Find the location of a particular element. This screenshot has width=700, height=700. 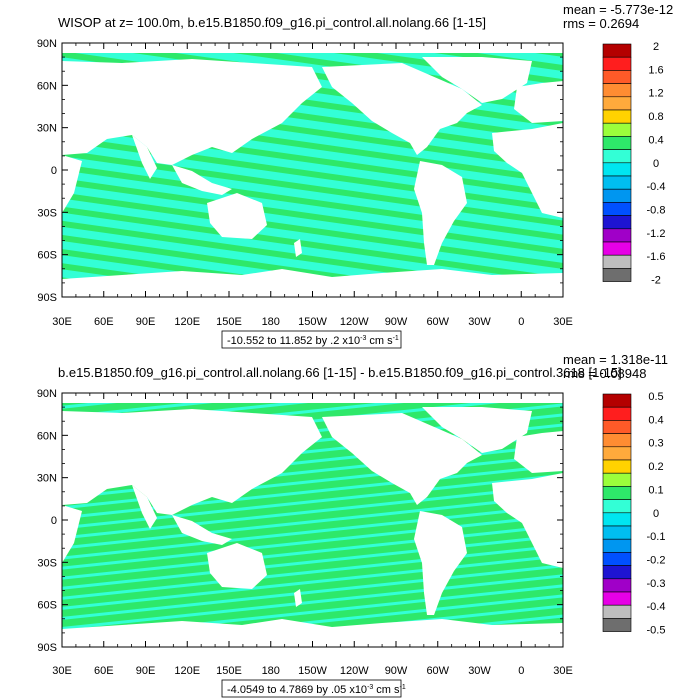

x-tick-label: 150E is located at coordinates (229, 671).